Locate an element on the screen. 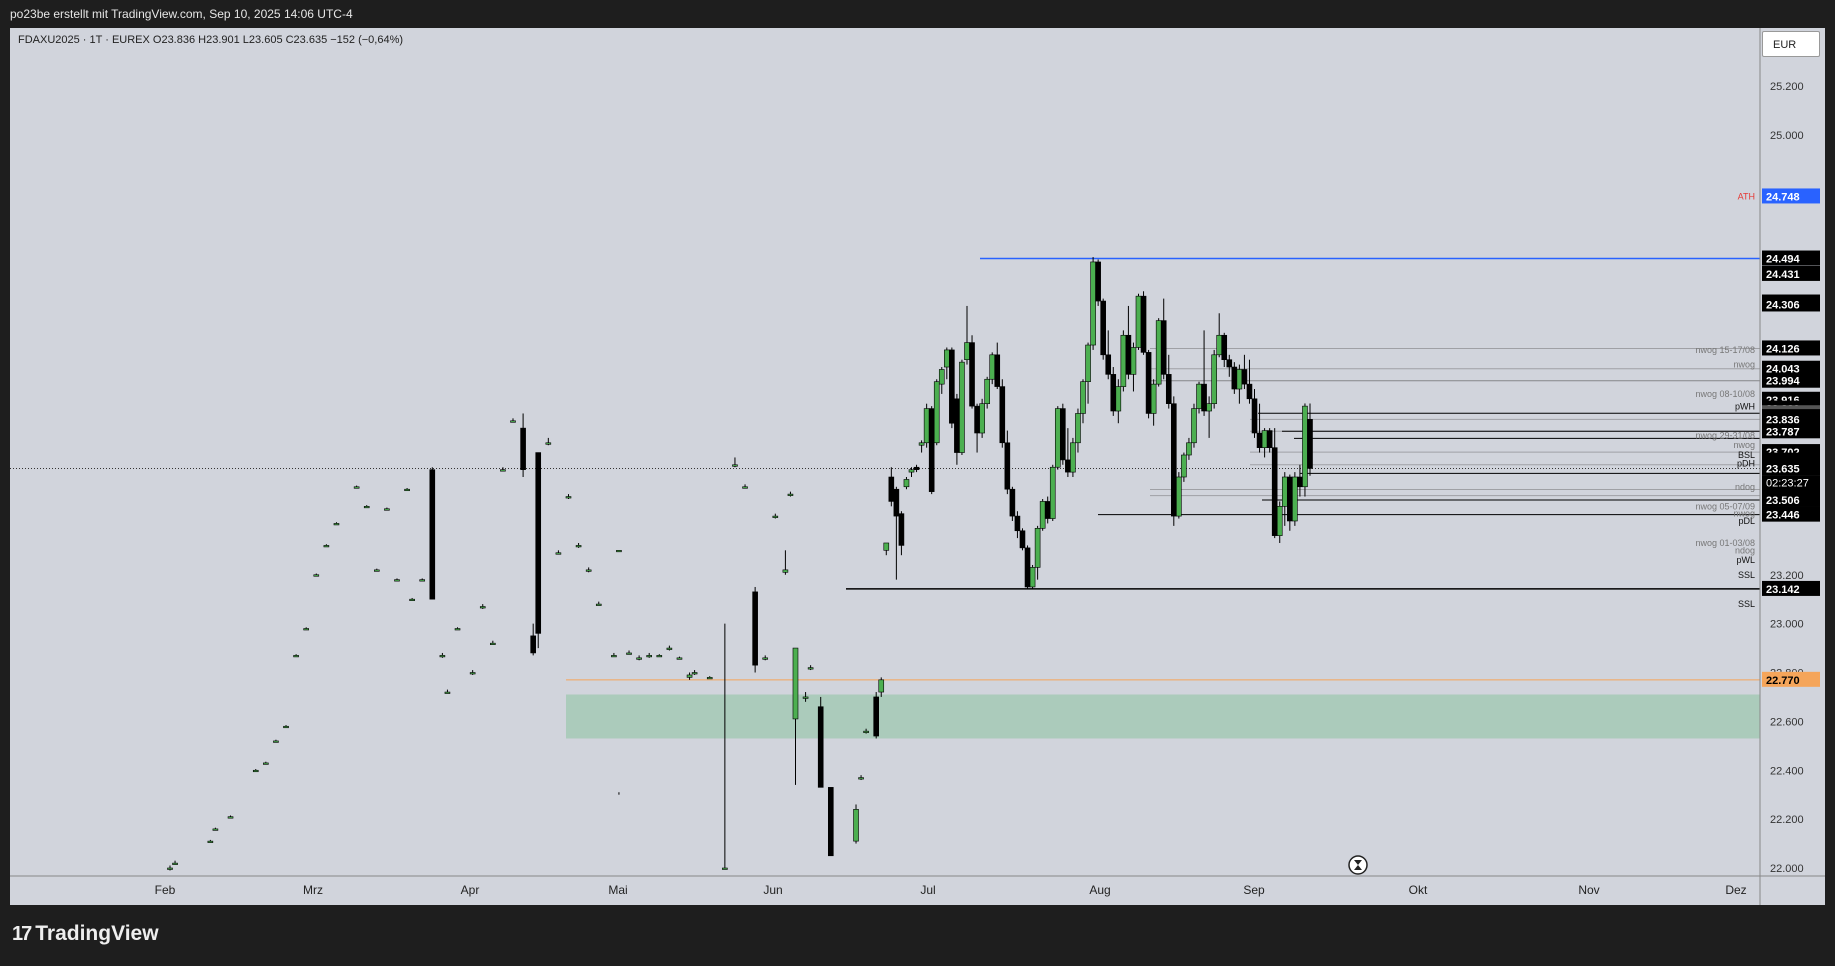  price-label: 23.787 is located at coordinates (1783, 432).